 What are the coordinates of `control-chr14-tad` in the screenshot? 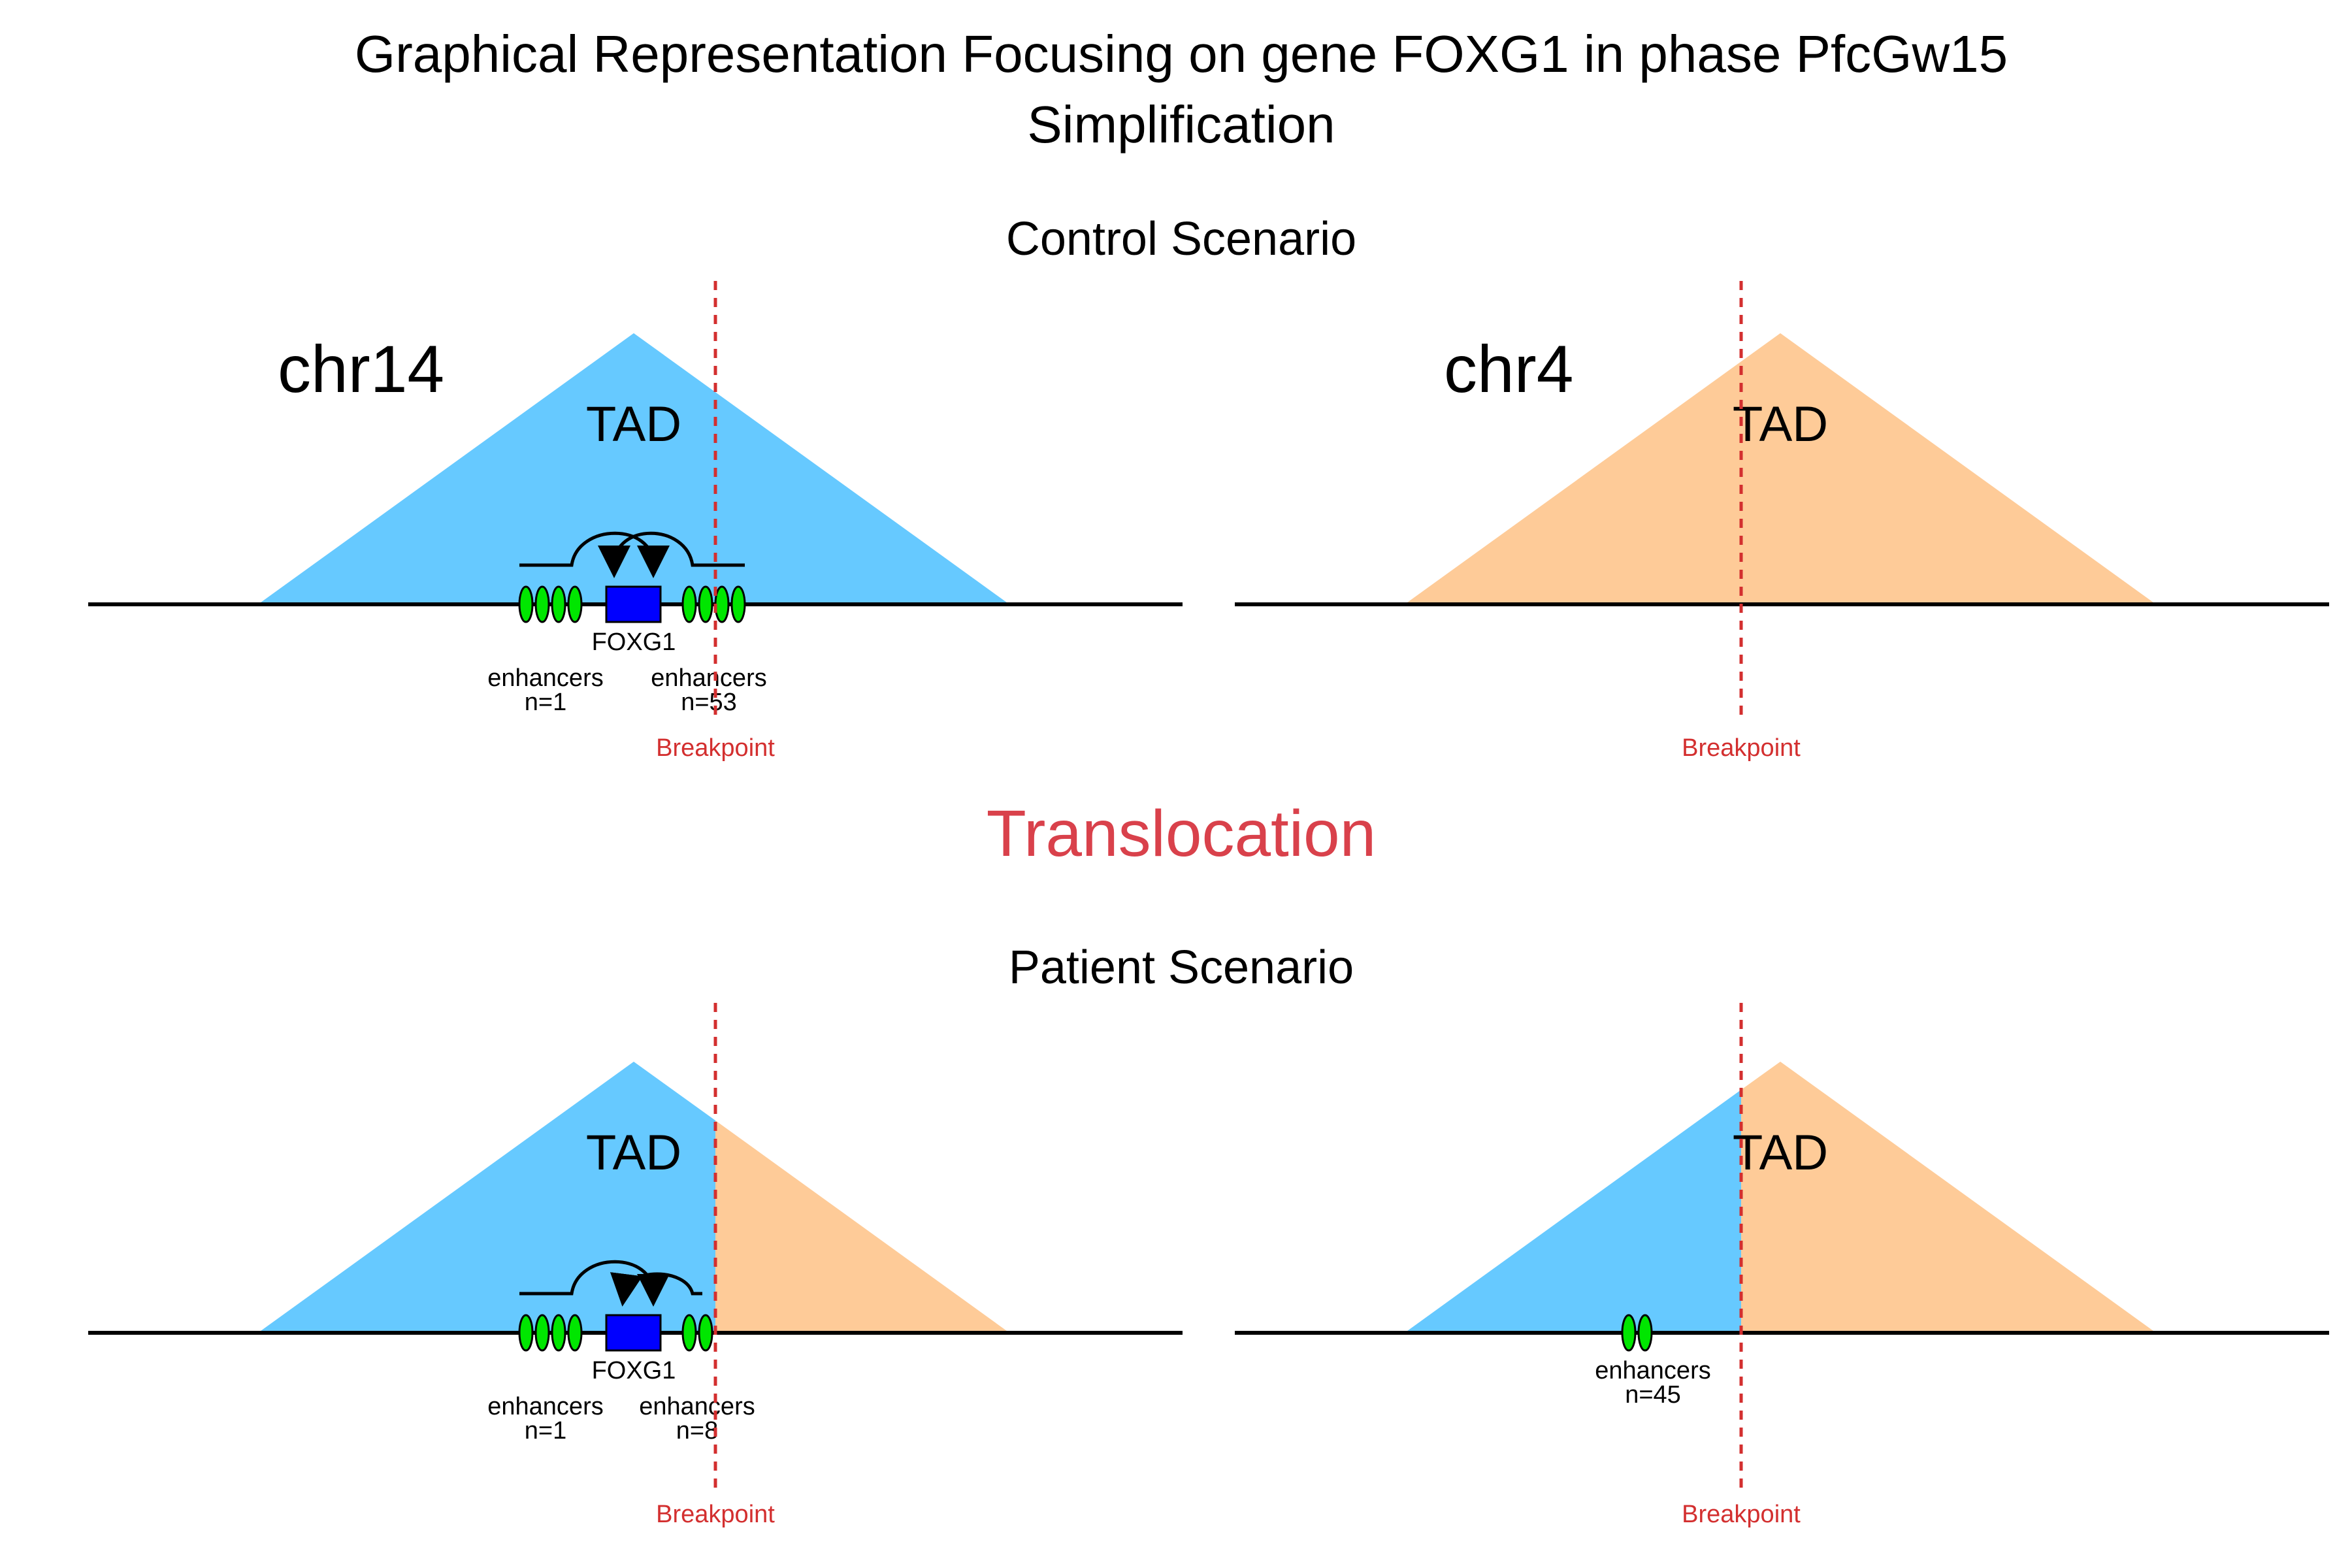 It's located at (633, 468).